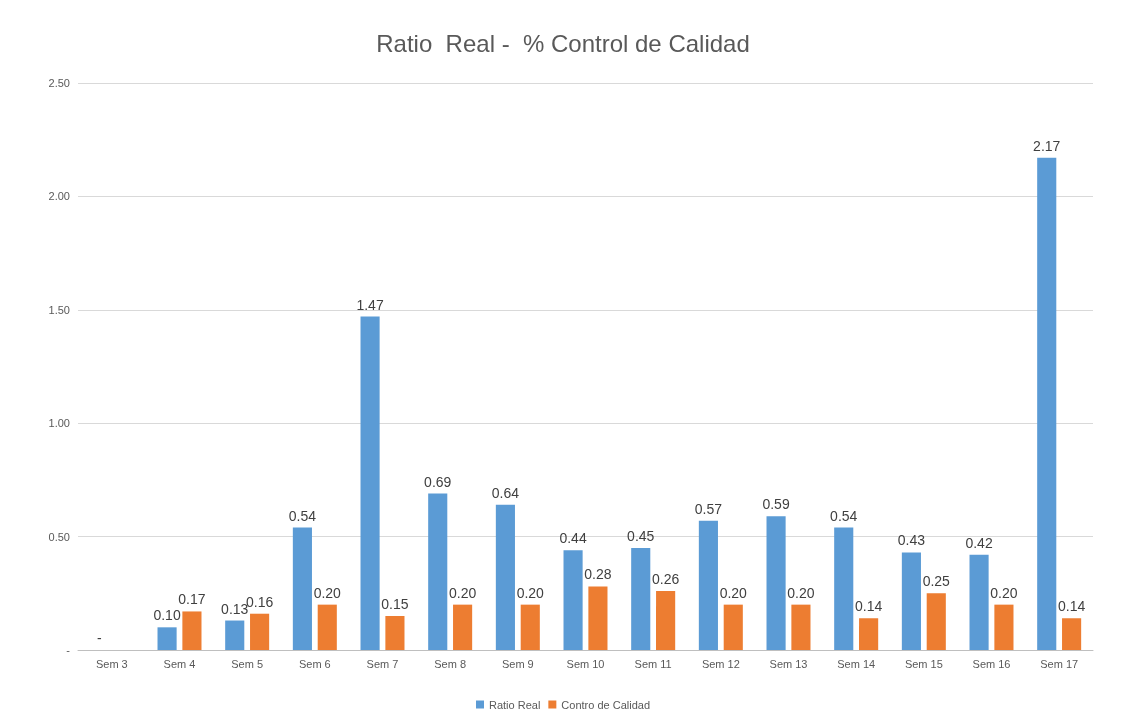 The image size is (1126, 728). I want to click on y-tick-label: 1.00, so click(59, 423).